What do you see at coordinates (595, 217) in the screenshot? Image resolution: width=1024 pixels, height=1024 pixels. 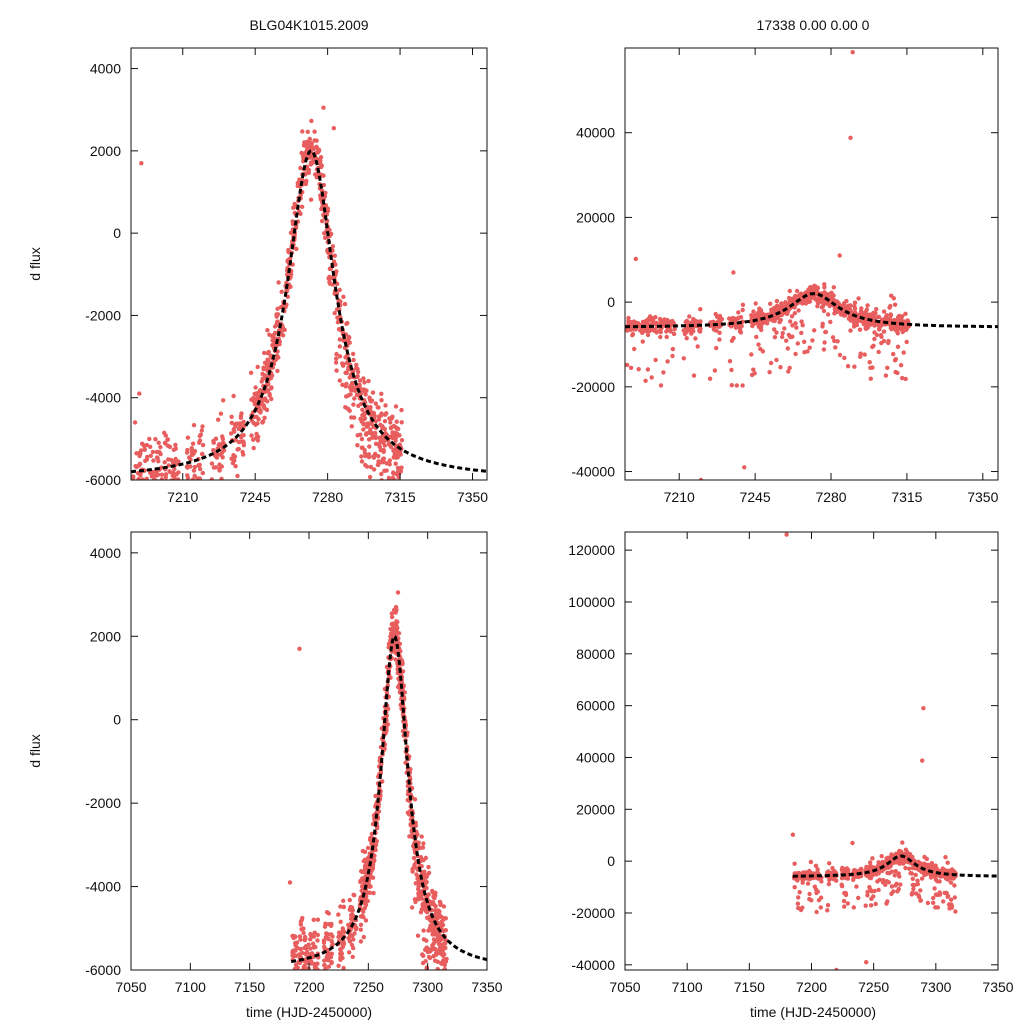 I see `y-tick-label: 20000` at bounding box center [595, 217].